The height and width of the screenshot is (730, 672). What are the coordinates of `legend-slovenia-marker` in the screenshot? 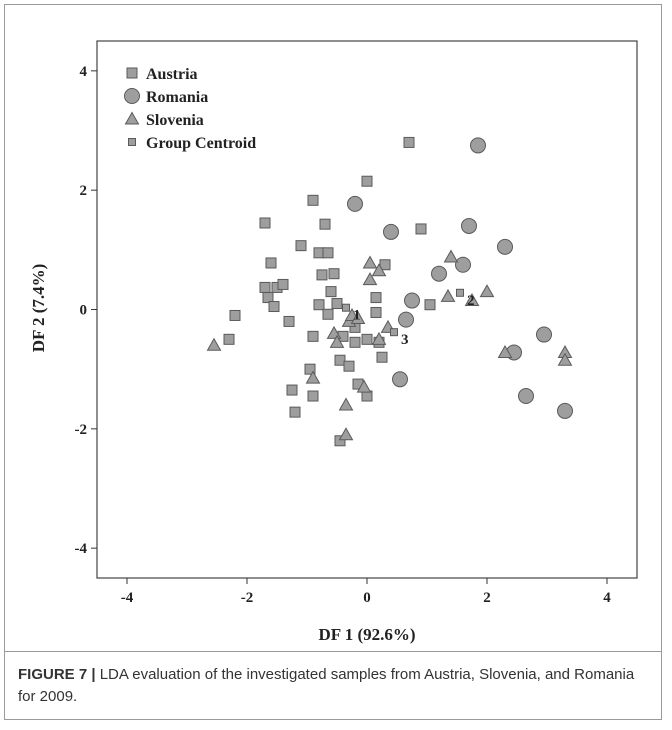 It's located at (132, 118).